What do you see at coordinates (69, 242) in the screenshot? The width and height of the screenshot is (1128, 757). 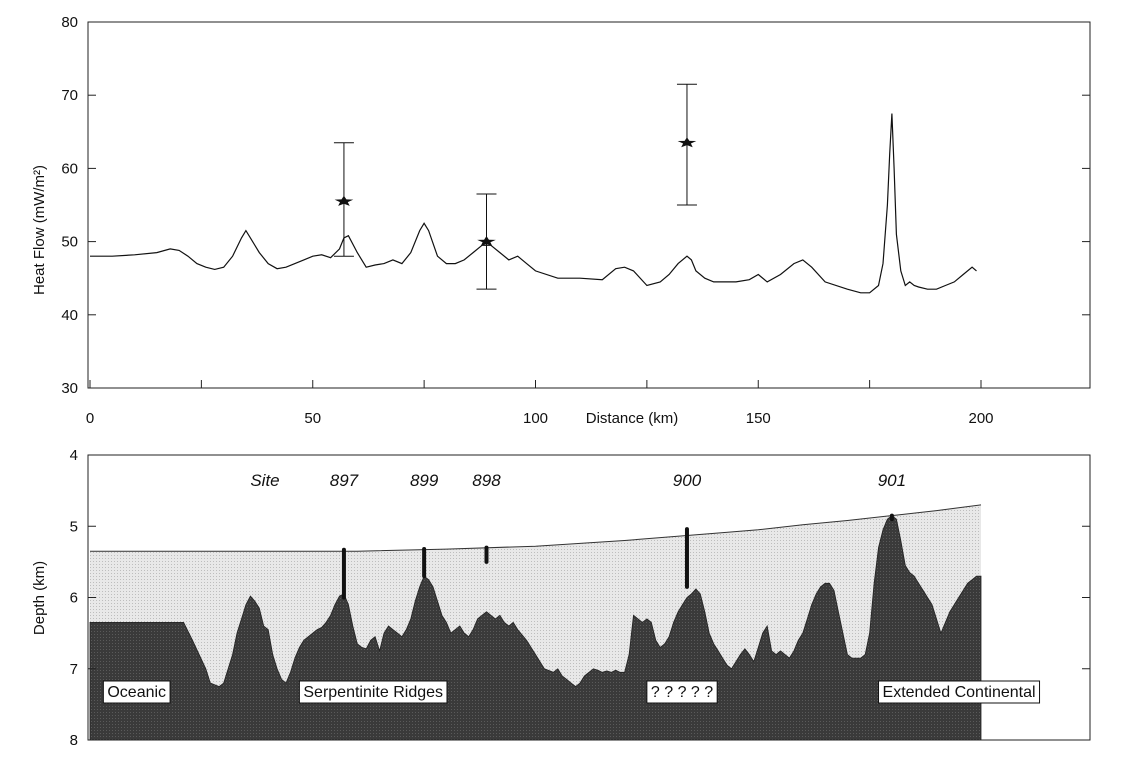 I see `heat-flow-y-tick-label: 50` at bounding box center [69, 242].